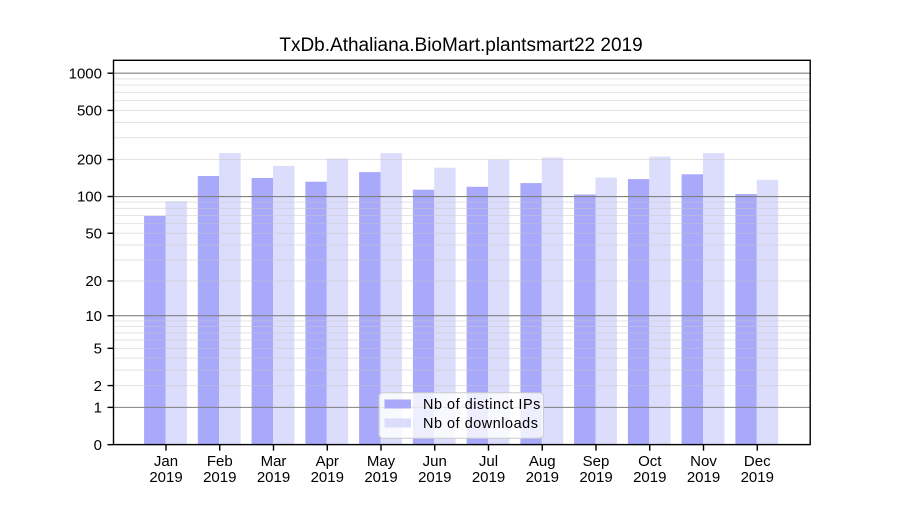  Describe the element at coordinates (85, 73) in the screenshot. I see `svg-text: 1000` at that location.